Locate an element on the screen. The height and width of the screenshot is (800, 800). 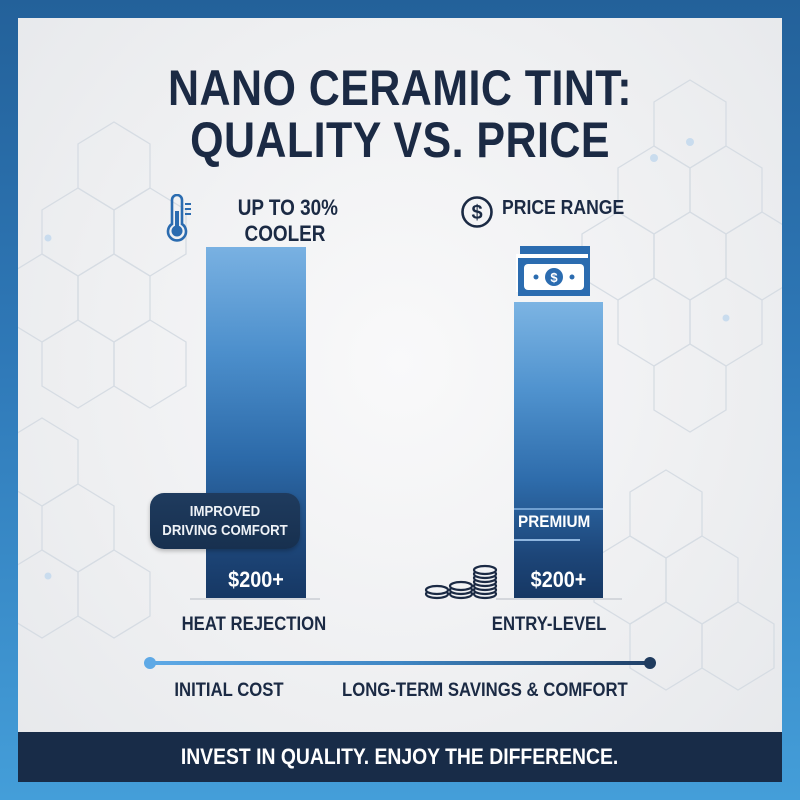
initial-cost-label: INITIAL COST is located at coordinates (229, 690).